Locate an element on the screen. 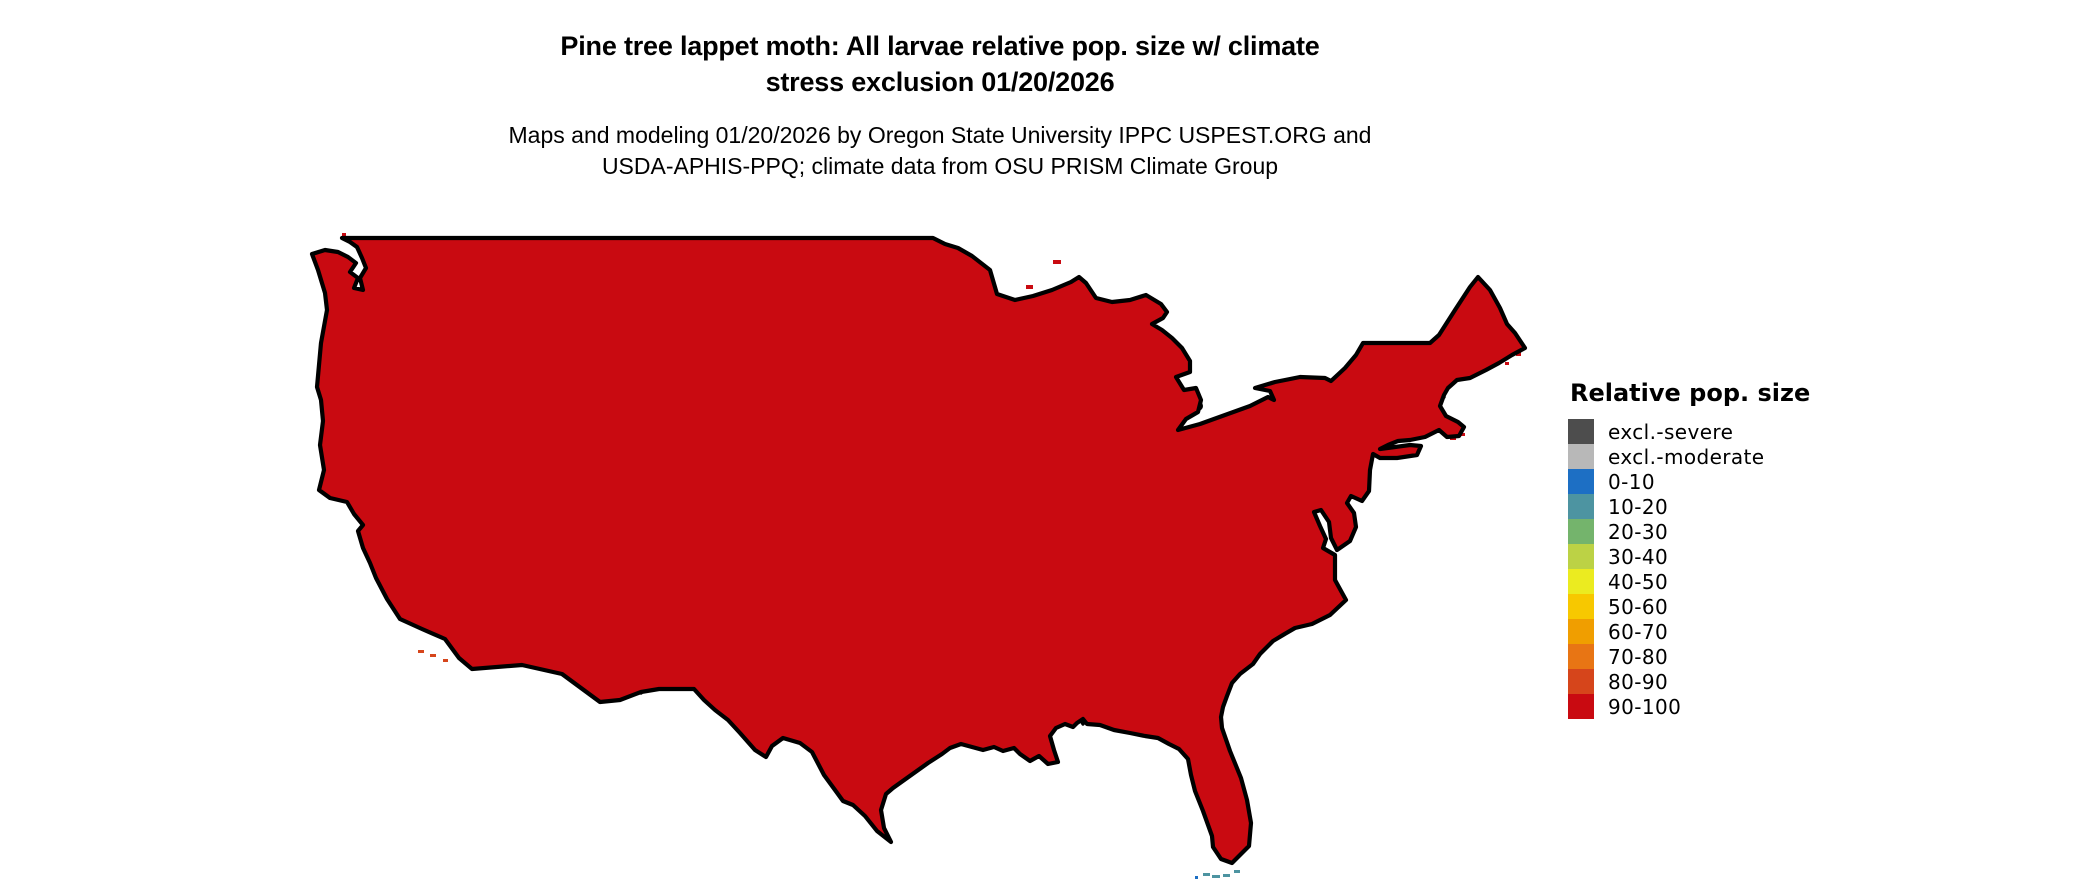 The image size is (2100, 892). legend-item-label: 60-70 is located at coordinates (1638, 631).